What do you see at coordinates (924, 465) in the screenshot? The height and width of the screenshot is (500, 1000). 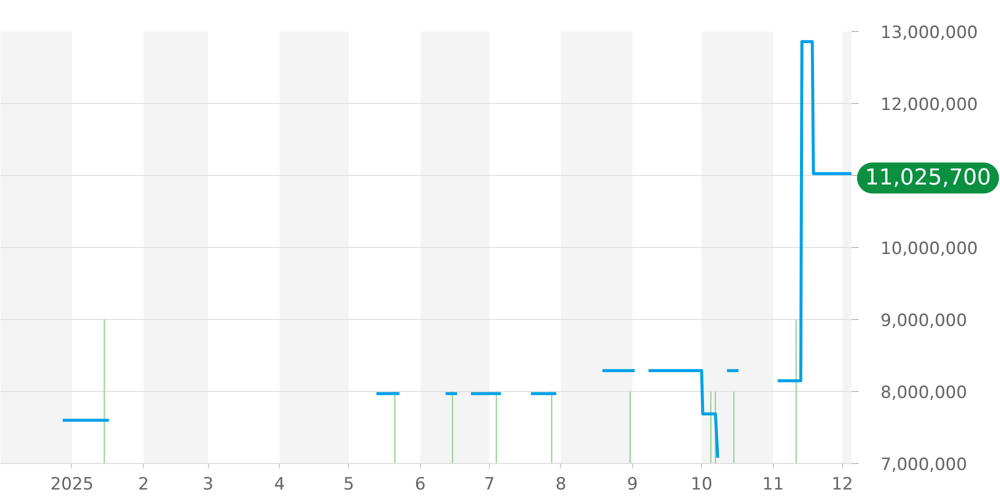 I see `y-tick-label: 7,000,000` at bounding box center [924, 465].